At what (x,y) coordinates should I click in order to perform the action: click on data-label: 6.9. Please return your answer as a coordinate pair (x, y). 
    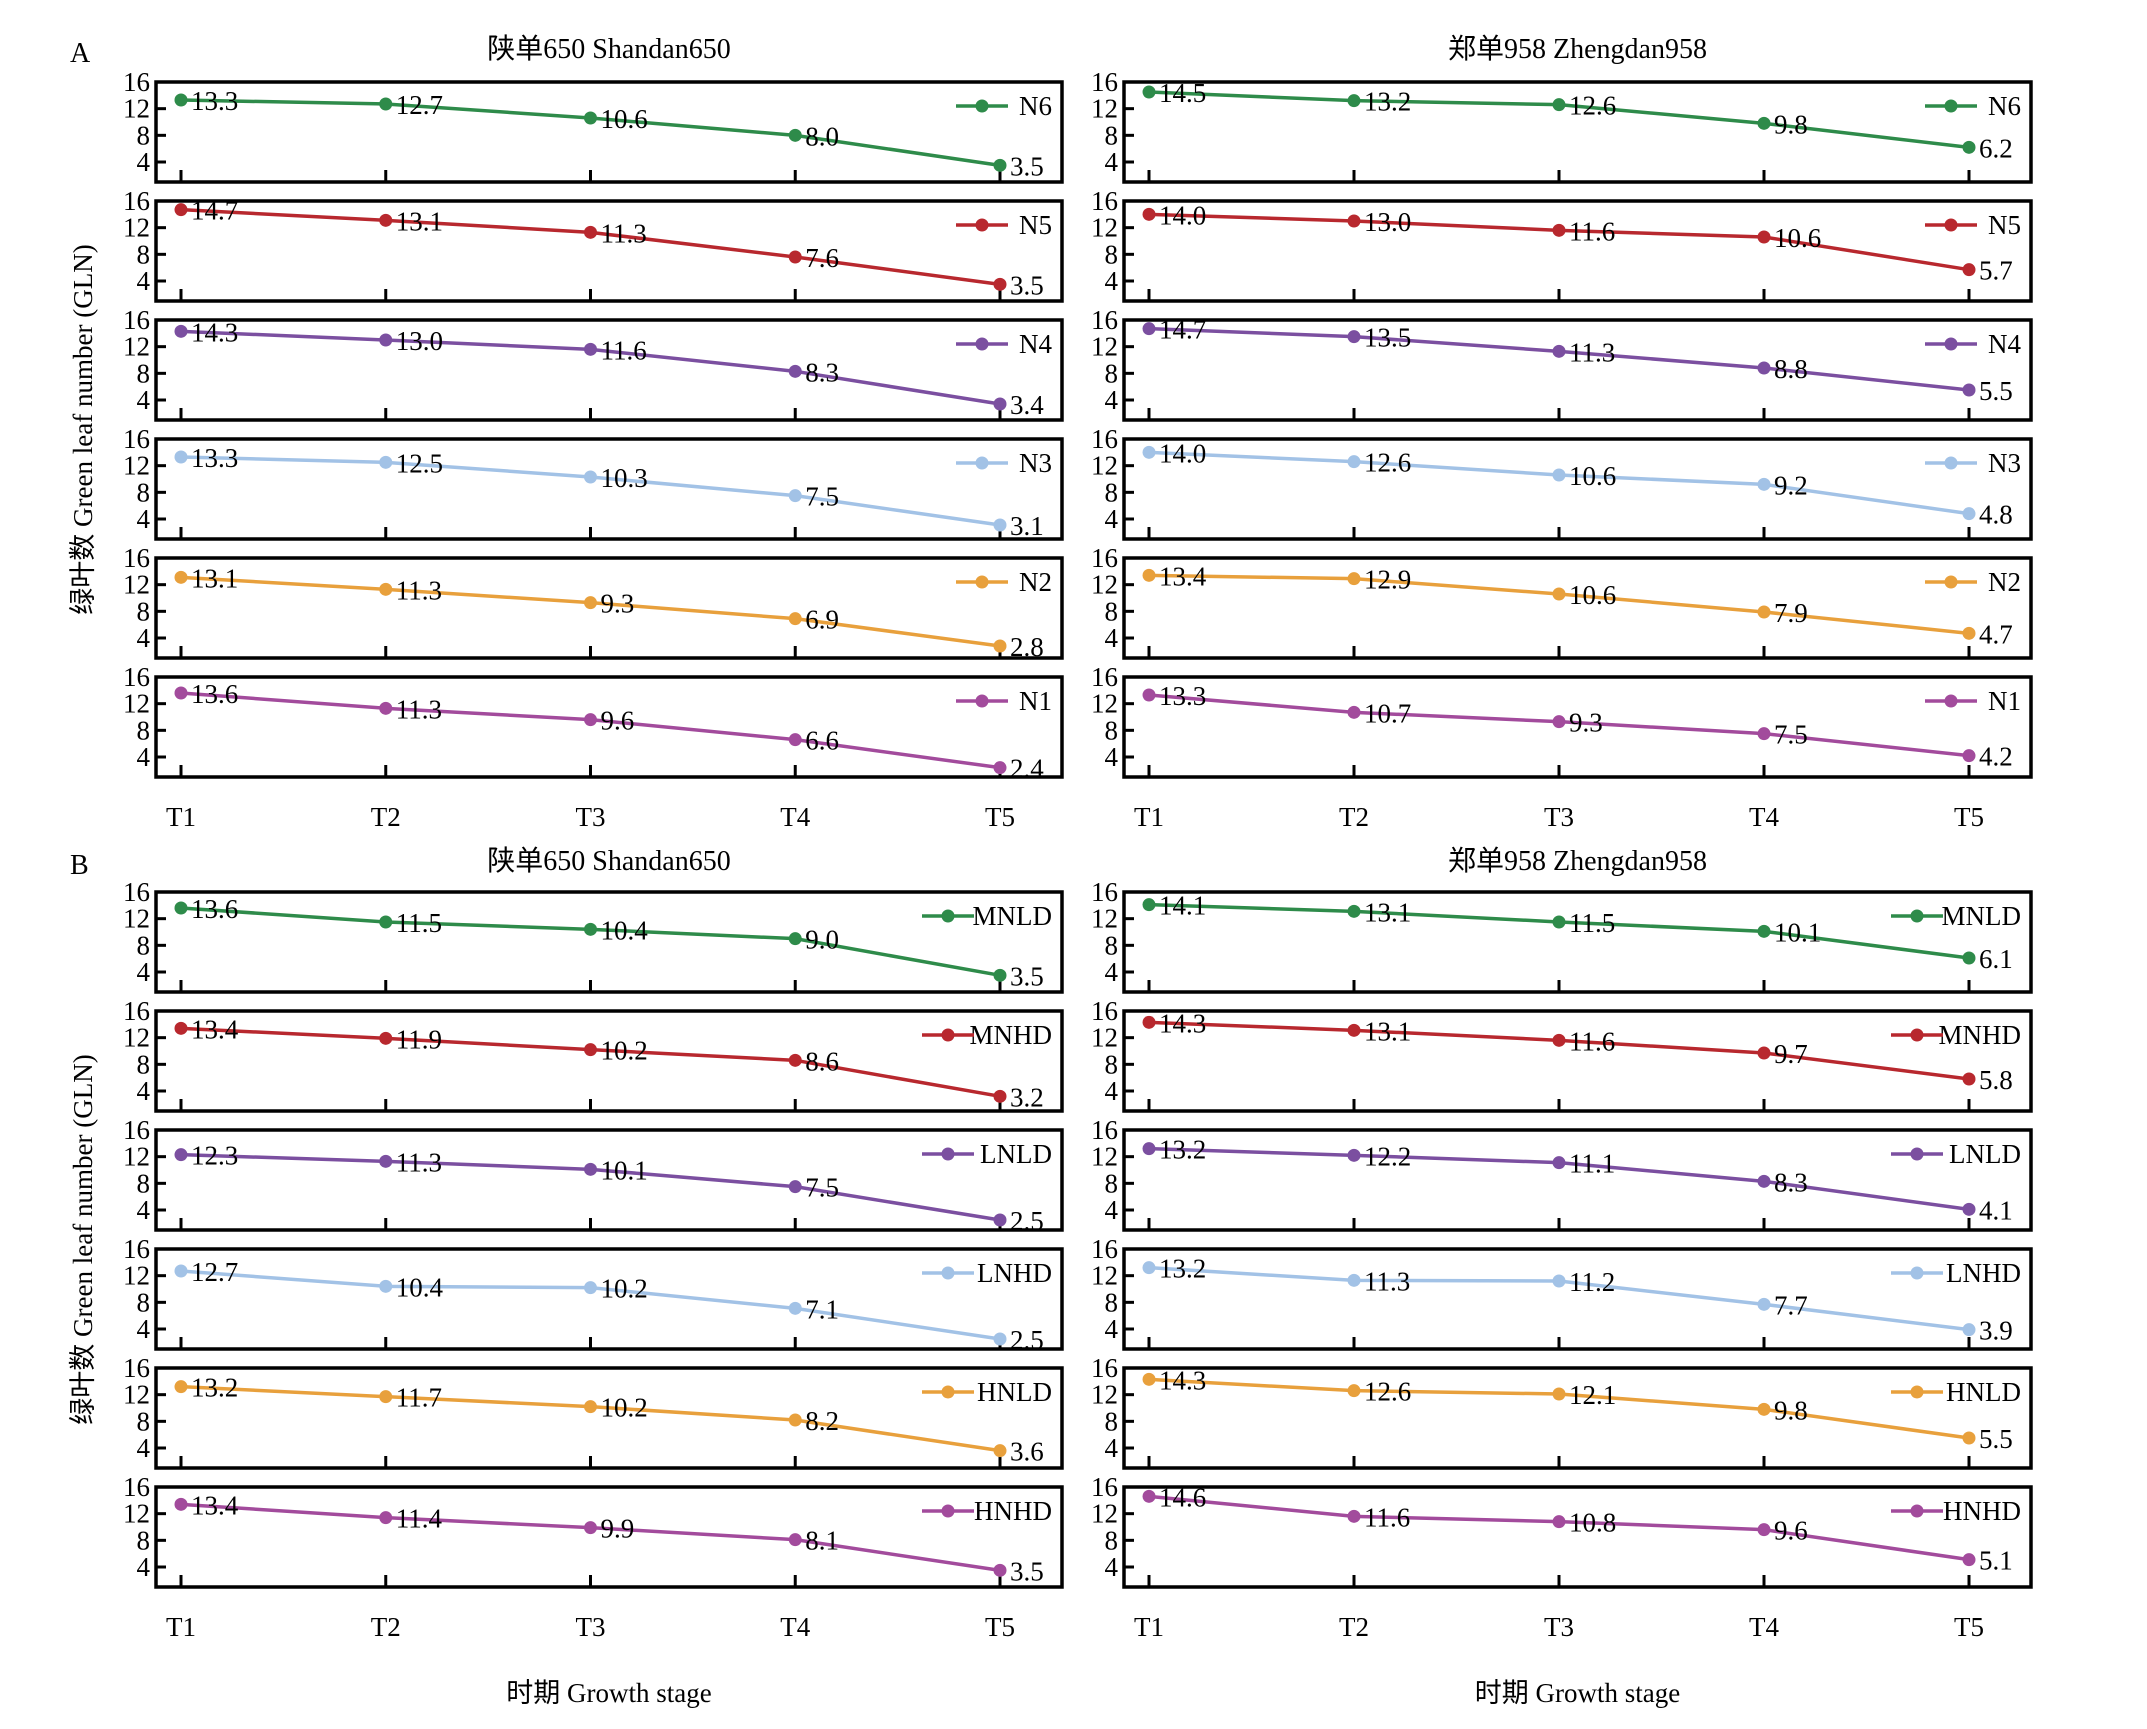
    Looking at the image, I should click on (822, 620).